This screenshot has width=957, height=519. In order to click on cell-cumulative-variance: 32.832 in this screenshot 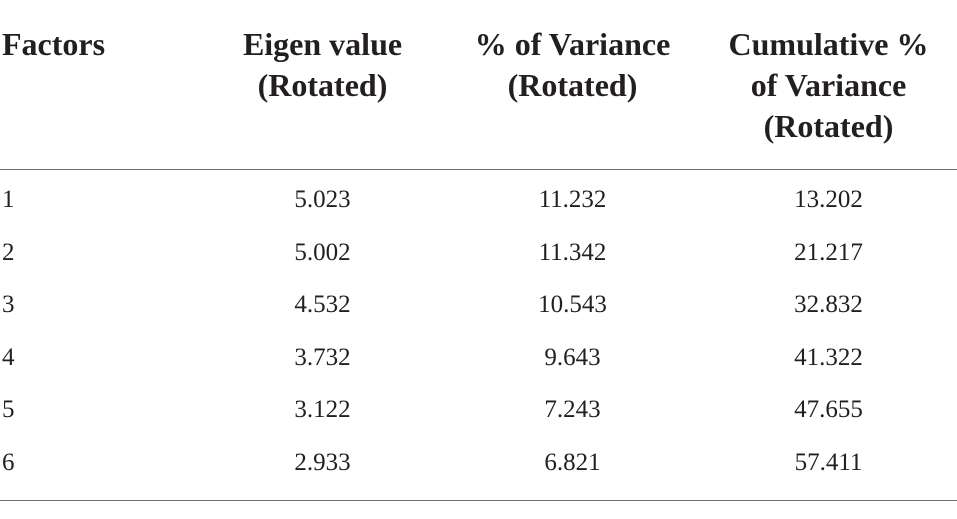, I will do `click(828, 305)`.